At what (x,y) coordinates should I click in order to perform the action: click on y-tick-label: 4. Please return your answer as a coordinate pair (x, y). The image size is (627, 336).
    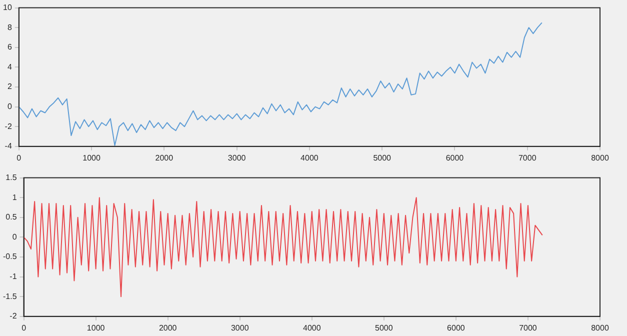
    Looking at the image, I should click on (9, 67).